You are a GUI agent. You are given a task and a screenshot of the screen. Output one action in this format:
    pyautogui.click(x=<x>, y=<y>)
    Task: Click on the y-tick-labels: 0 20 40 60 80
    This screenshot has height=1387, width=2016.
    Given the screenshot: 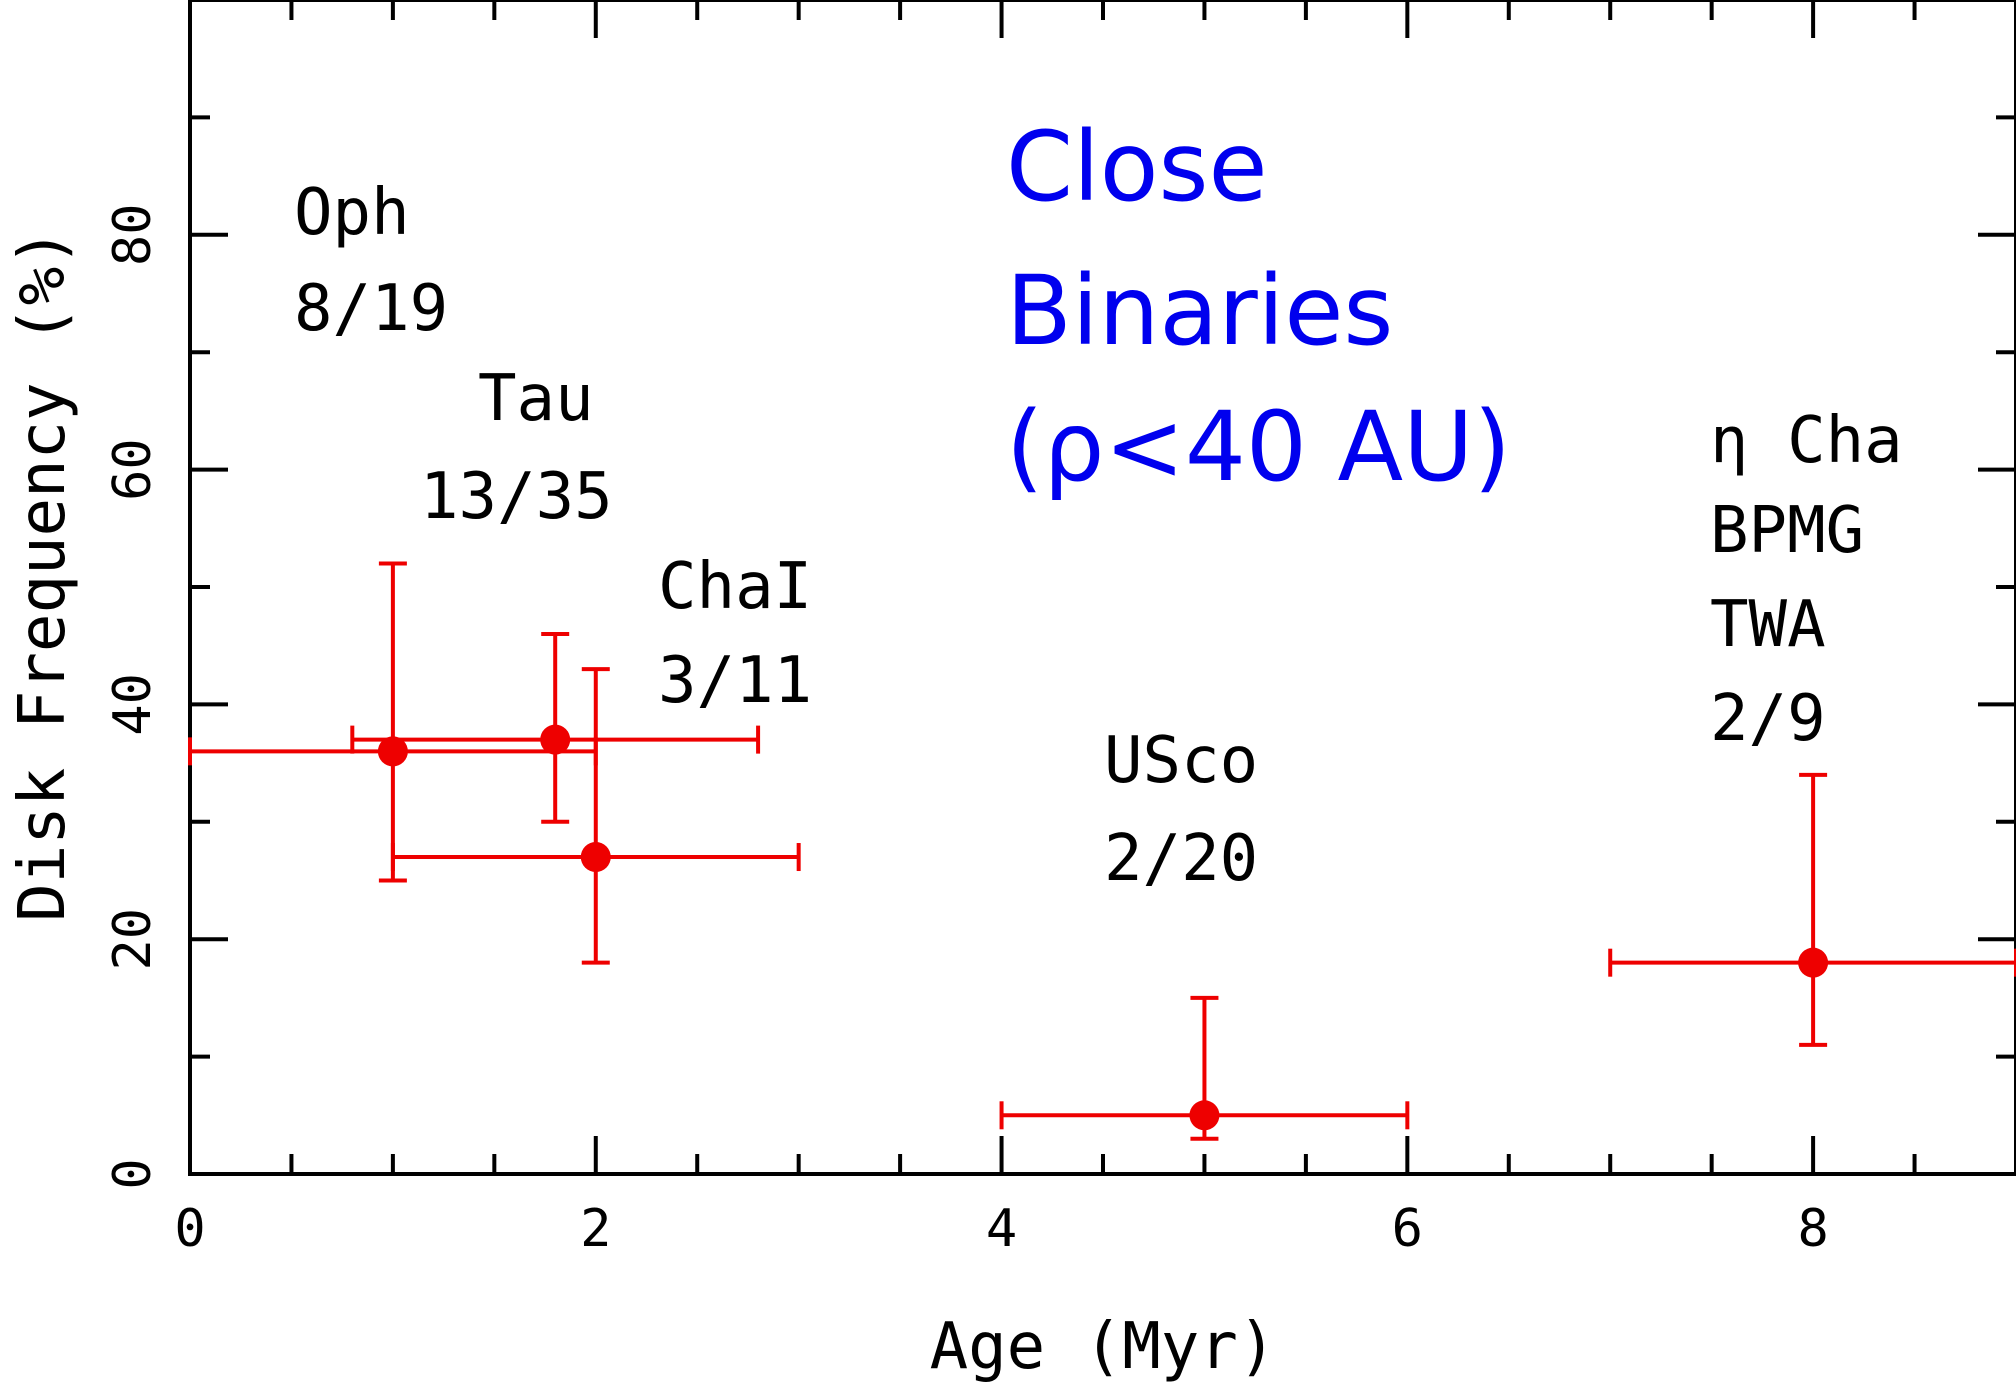 What is the action you would take?
    pyautogui.click(x=133, y=696)
    